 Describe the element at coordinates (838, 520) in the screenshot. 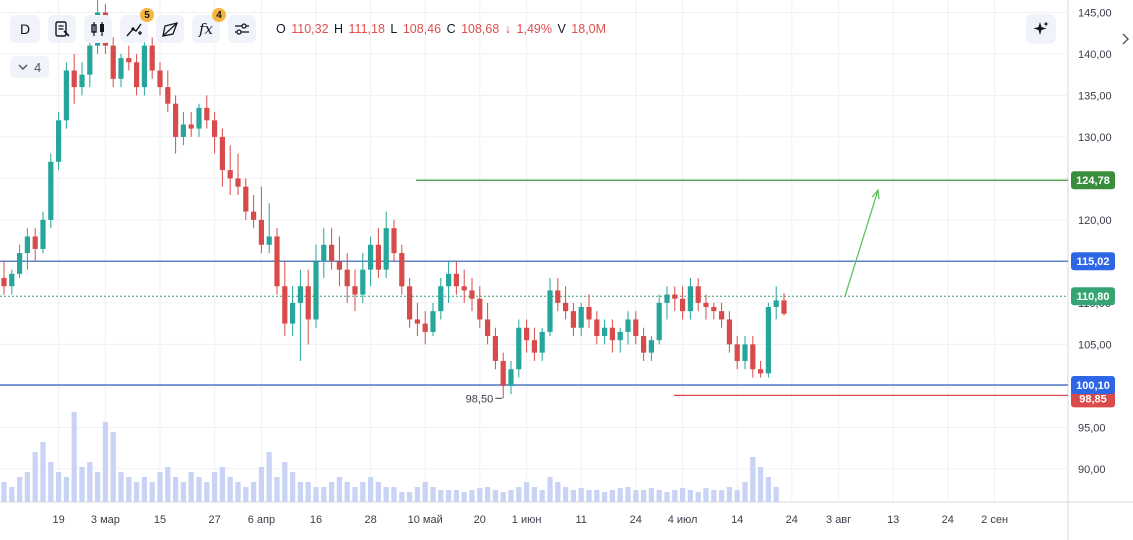

I see `x-tick-label: 3 авг` at that location.